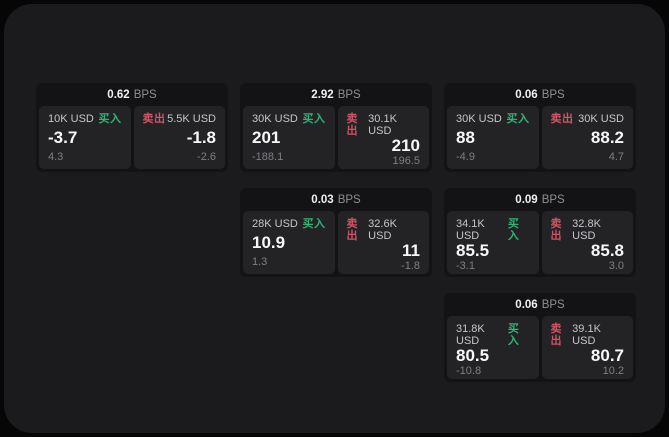 The width and height of the screenshot is (669, 437). What do you see at coordinates (613, 371) in the screenshot?
I see `sell-sub-value: 10.2` at bounding box center [613, 371].